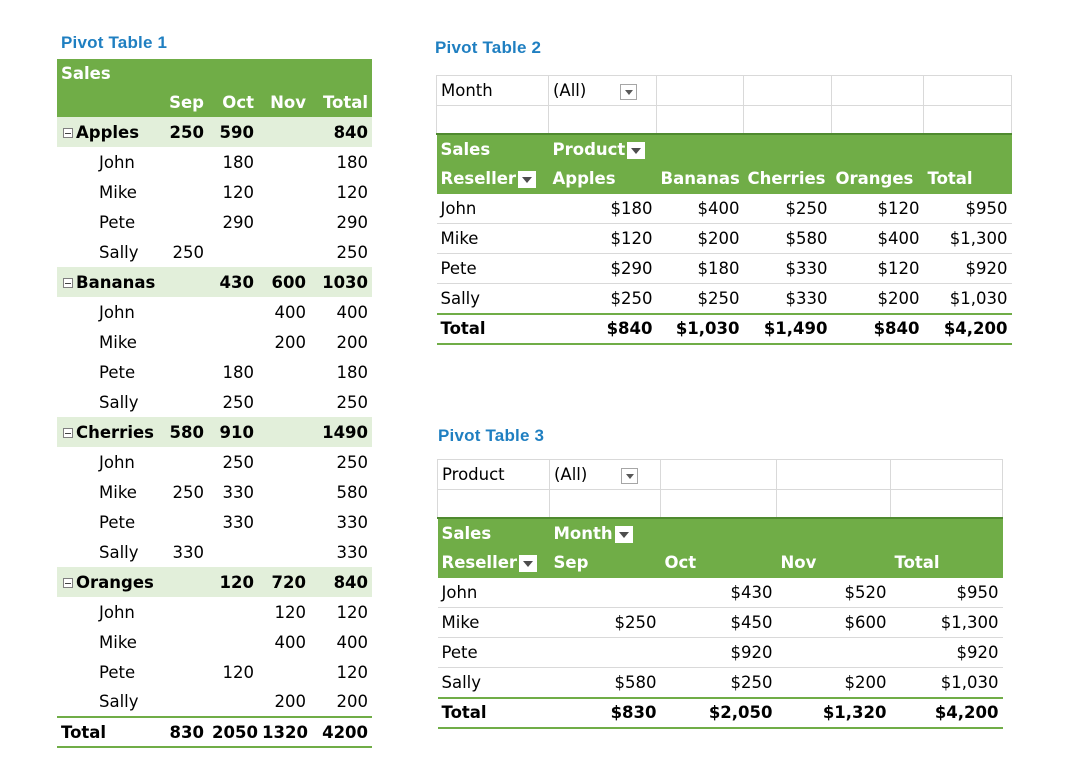  What do you see at coordinates (284, 582) in the screenshot?
I see `group-value: 720` at bounding box center [284, 582].